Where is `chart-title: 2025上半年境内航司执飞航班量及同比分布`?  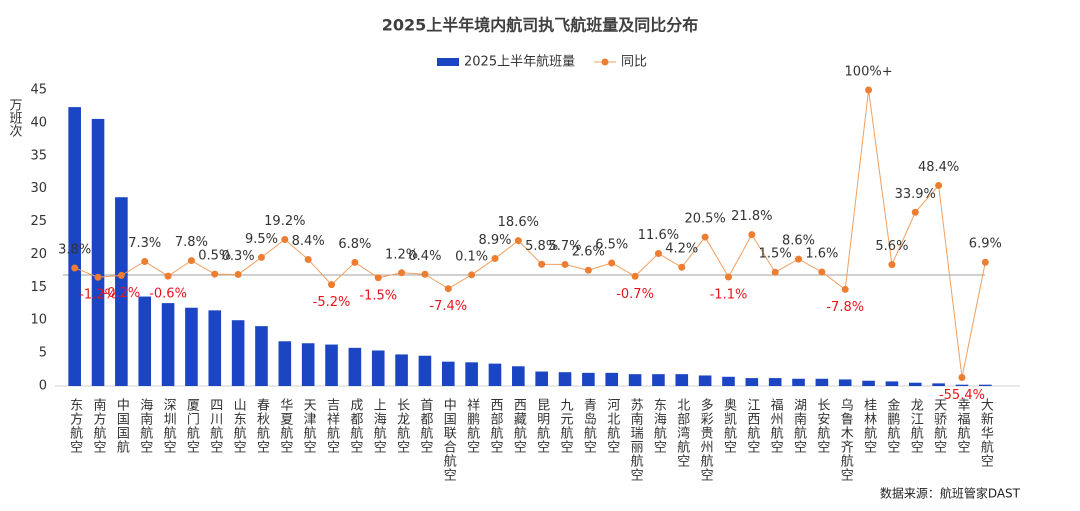
chart-title: 2025上半年境内航司执飞航班量及同比分布 is located at coordinates (540, 25).